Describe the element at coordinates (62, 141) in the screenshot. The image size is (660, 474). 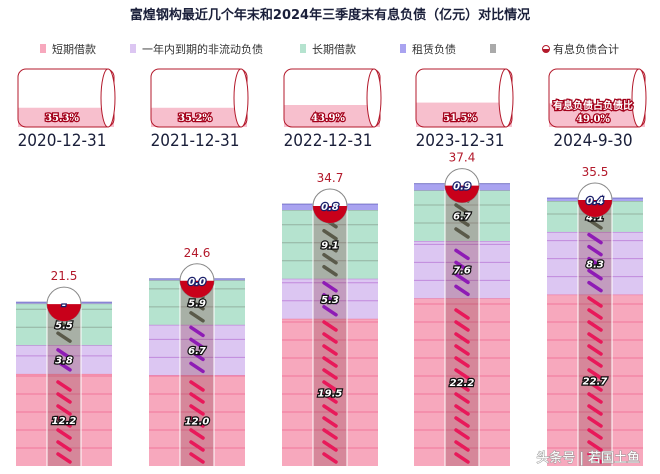
I see `category-label: 2020-12-31` at that location.